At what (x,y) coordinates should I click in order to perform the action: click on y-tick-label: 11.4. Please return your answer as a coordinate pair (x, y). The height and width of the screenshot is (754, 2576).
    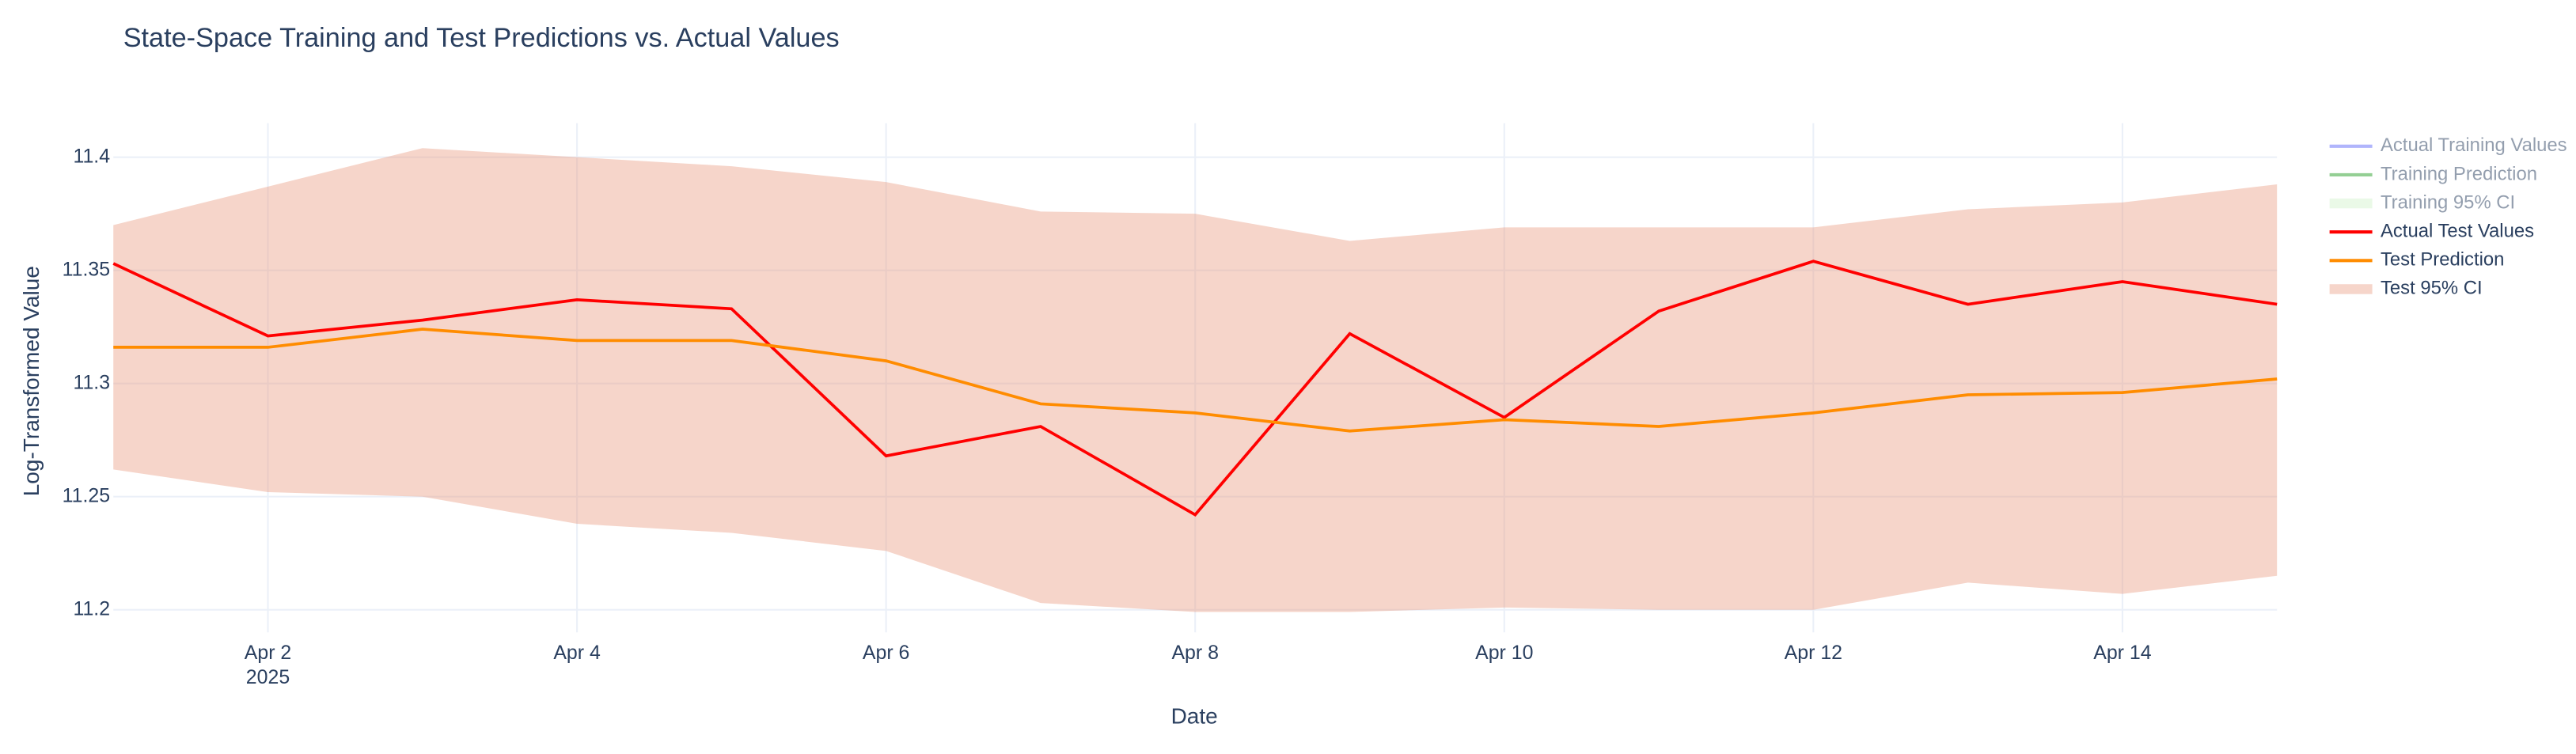
    Looking at the image, I should click on (91, 156).